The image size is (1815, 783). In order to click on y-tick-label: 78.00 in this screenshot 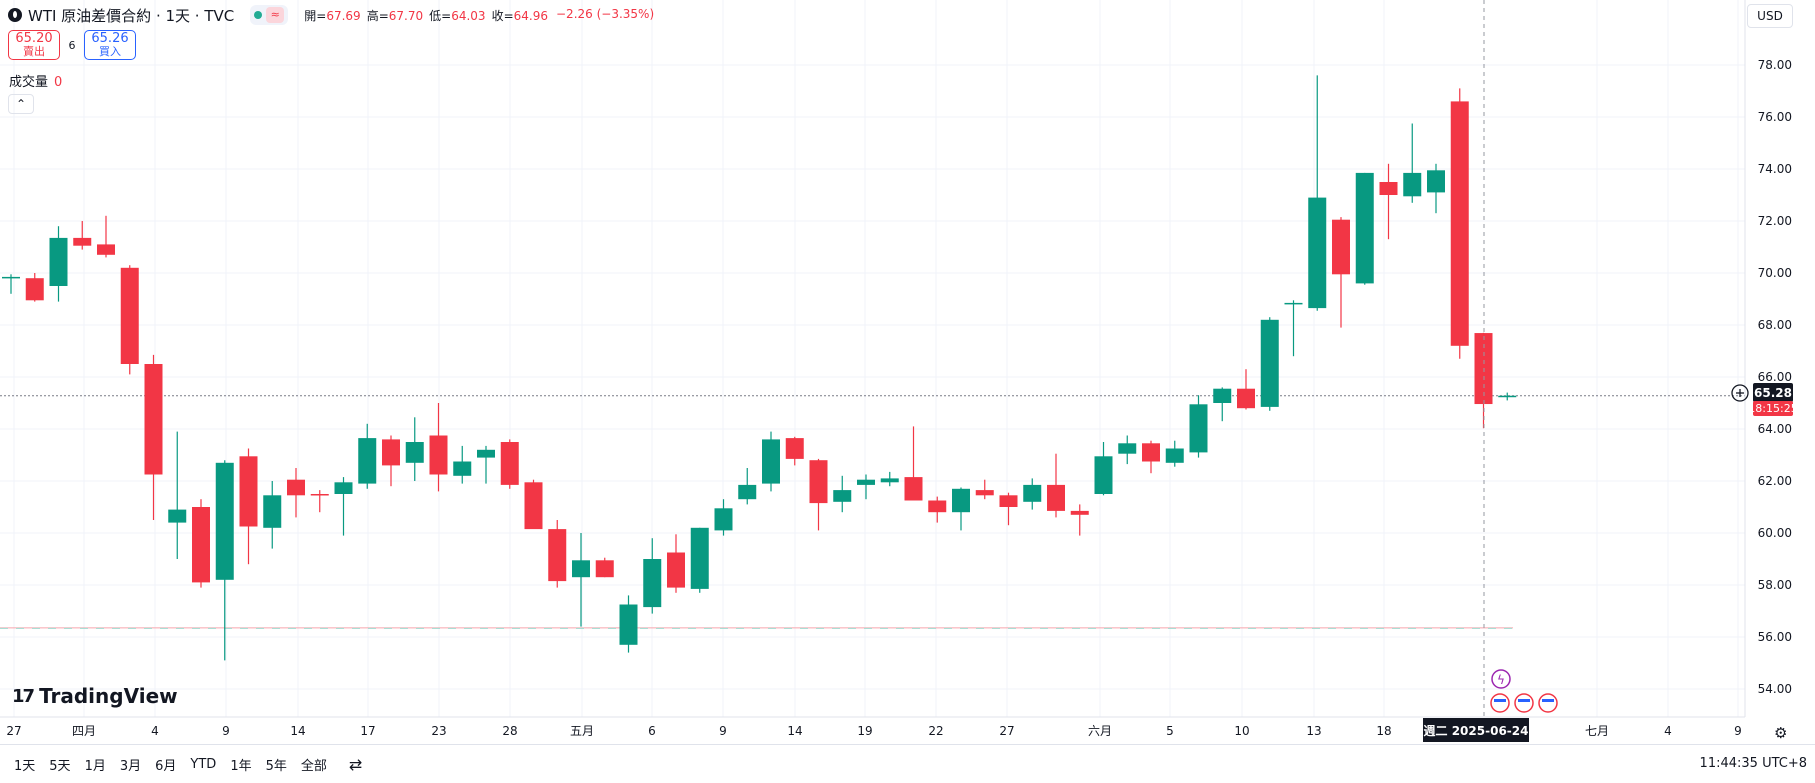, I will do `click(1775, 65)`.